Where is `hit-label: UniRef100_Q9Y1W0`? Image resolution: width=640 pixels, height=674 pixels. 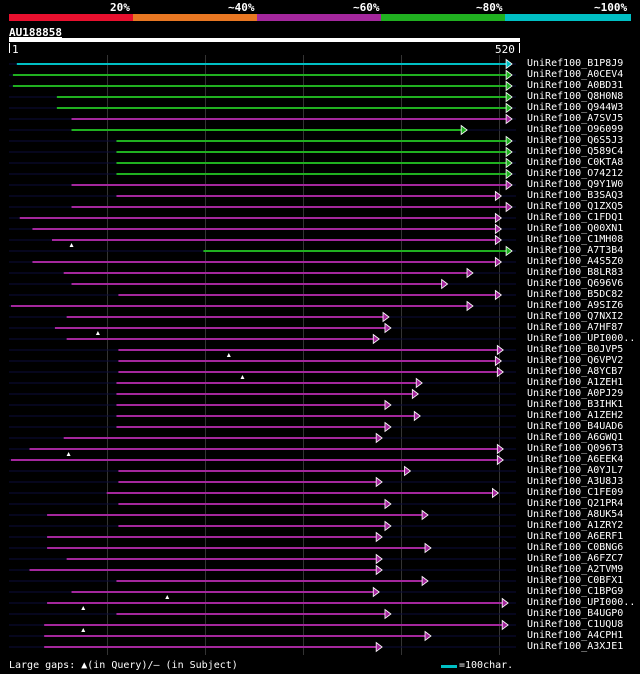 hit-label: UniRef100_Q9Y1W0 is located at coordinates (575, 184).